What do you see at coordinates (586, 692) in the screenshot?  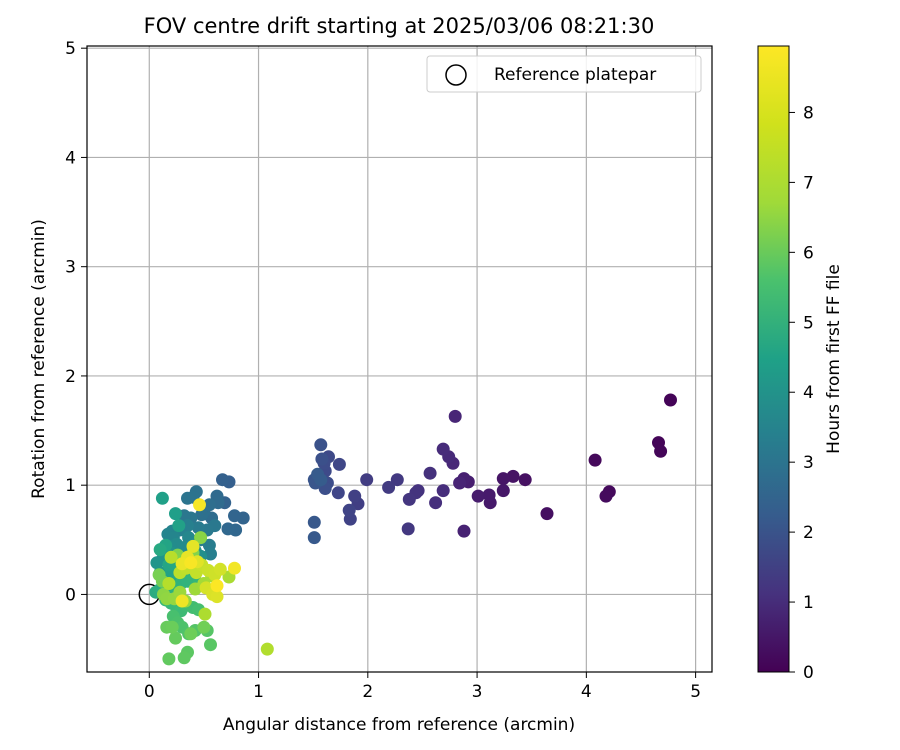 I see `x-tick-label: 4` at bounding box center [586, 692].